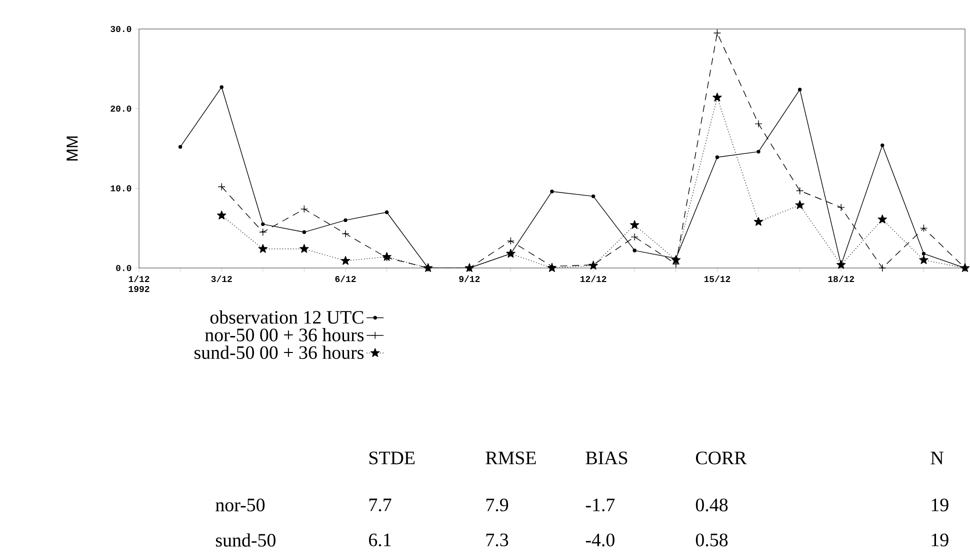 The width and height of the screenshot is (970, 559). Describe the element at coordinates (600, 505) in the screenshot. I see `text: -1.7` at that location.